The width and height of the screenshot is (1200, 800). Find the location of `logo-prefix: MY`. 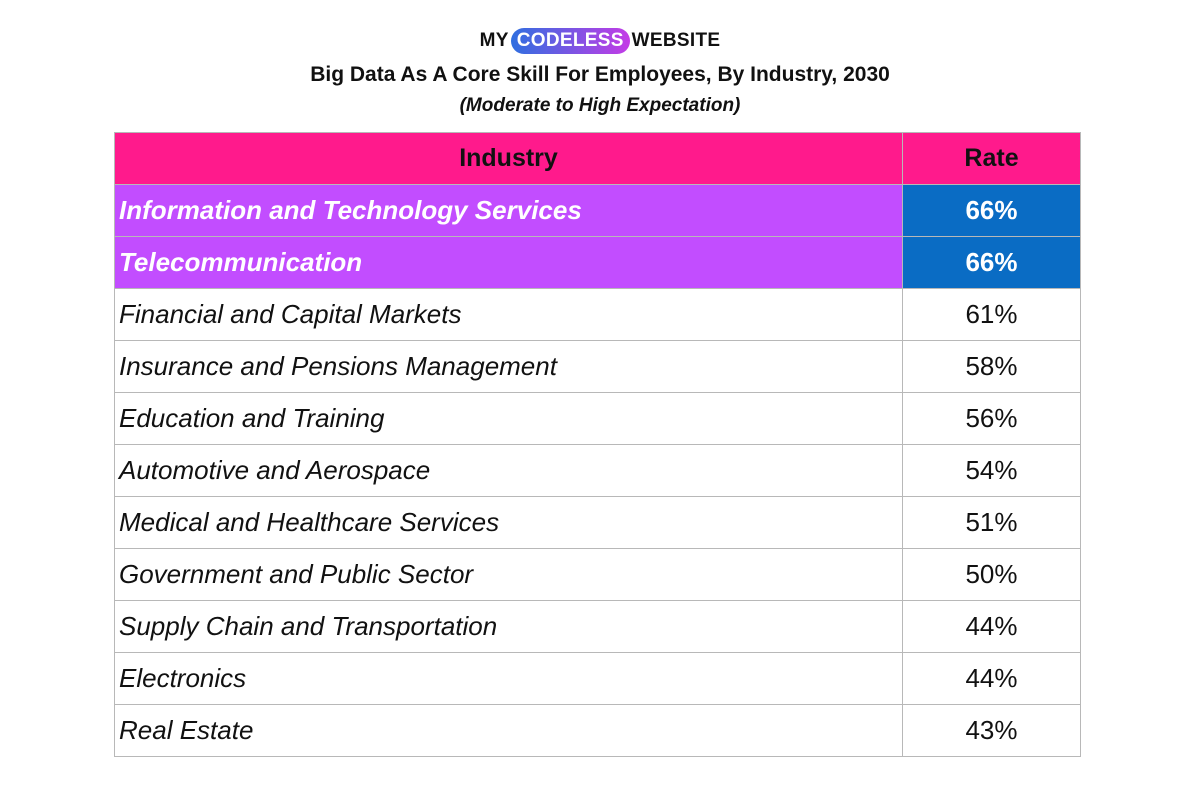

logo-prefix: MY is located at coordinates (494, 40).